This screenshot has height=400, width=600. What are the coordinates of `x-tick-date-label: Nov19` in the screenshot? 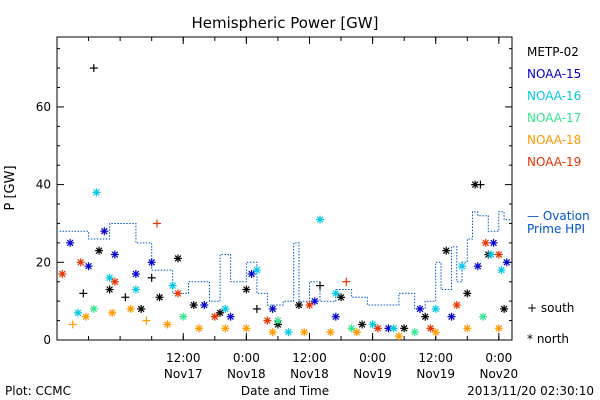 It's located at (372, 374).